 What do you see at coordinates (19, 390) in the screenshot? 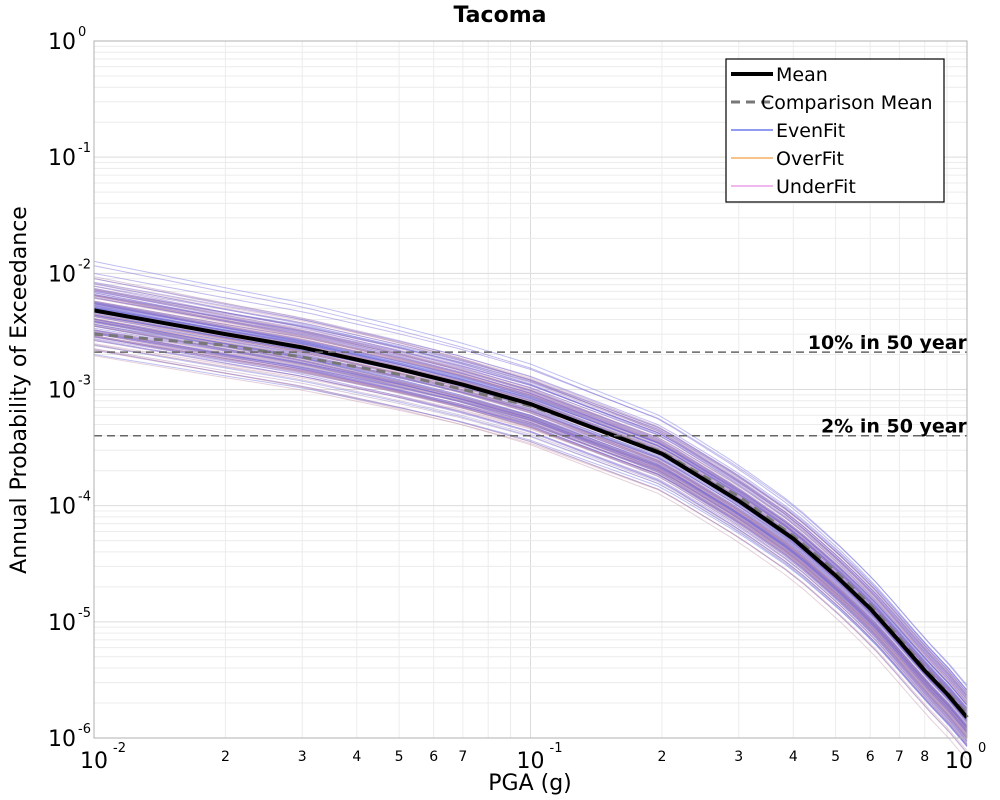
I see `y-axis-label: Annual Probability of Exceedance` at bounding box center [19, 390].